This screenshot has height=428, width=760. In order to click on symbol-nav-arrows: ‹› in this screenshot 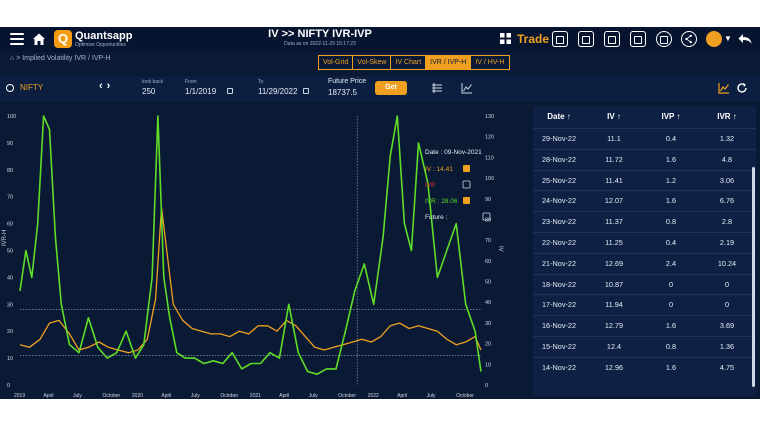, I will do `click(107, 86)`.